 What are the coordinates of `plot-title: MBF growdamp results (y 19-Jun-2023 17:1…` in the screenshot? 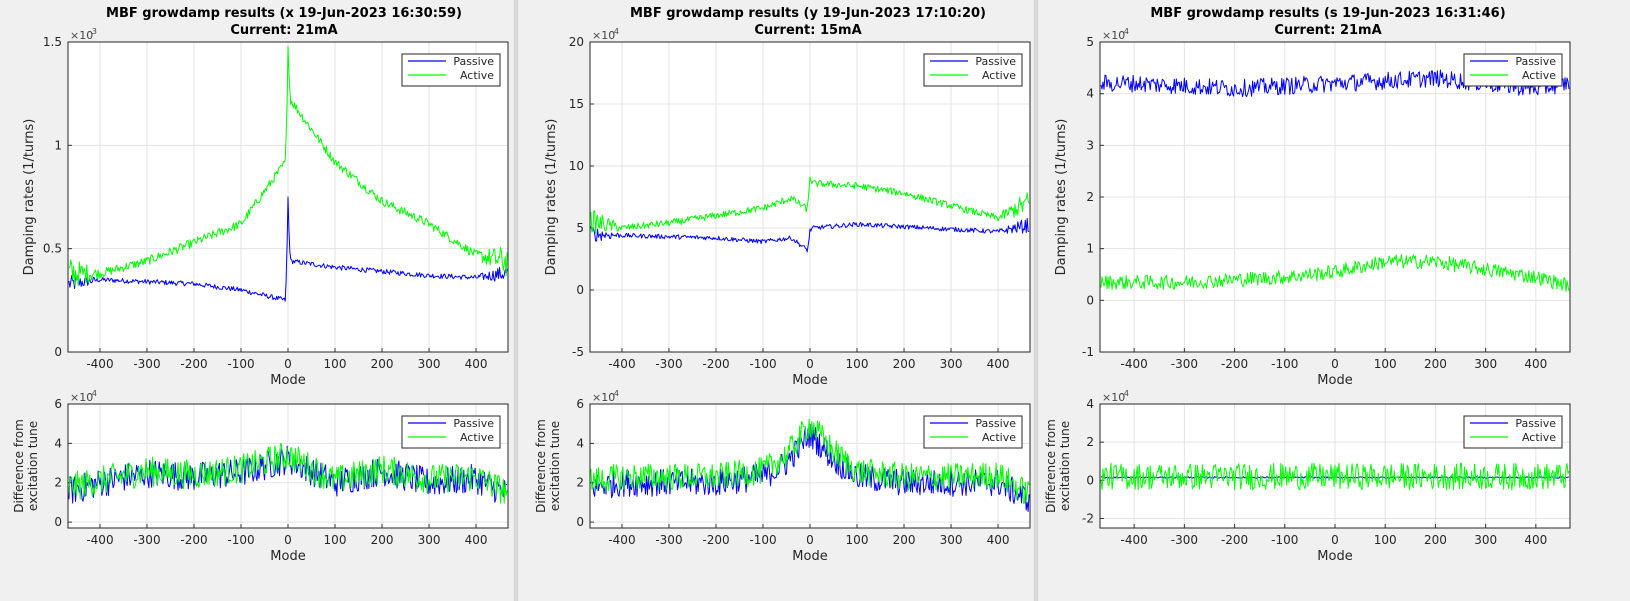 It's located at (808, 13).